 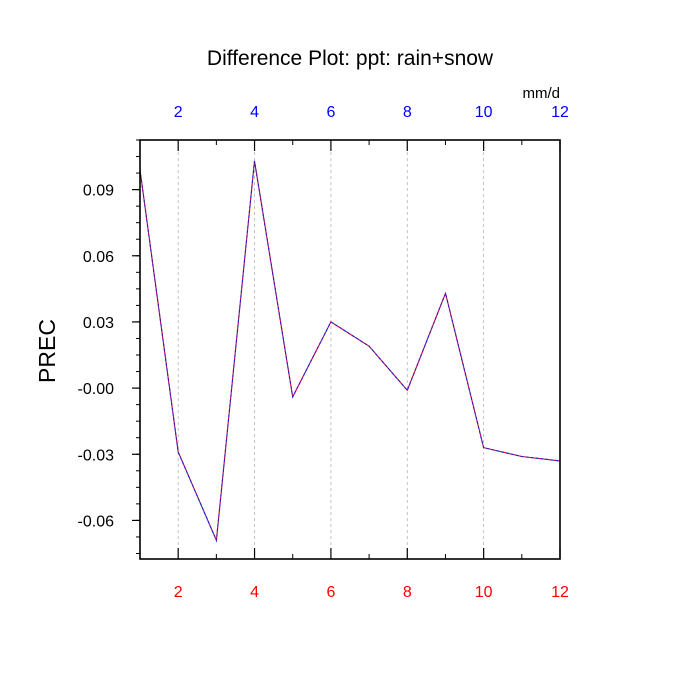 What do you see at coordinates (484, 112) in the screenshot?
I see `x-tick-label-top: 10` at bounding box center [484, 112].